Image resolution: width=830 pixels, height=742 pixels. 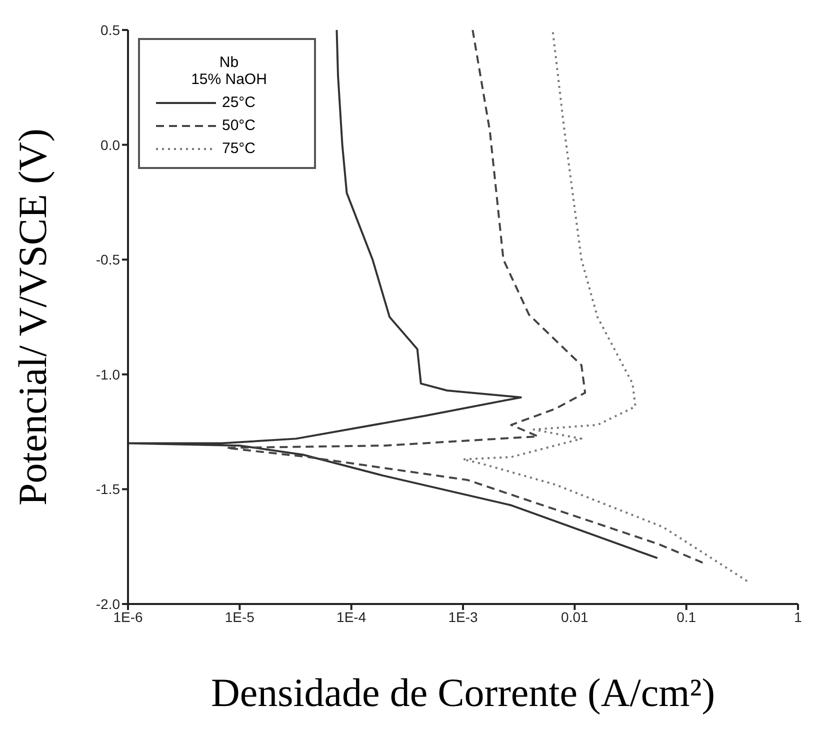 What do you see at coordinates (108, 489) in the screenshot?
I see `y-tick-label: -1.5` at bounding box center [108, 489].